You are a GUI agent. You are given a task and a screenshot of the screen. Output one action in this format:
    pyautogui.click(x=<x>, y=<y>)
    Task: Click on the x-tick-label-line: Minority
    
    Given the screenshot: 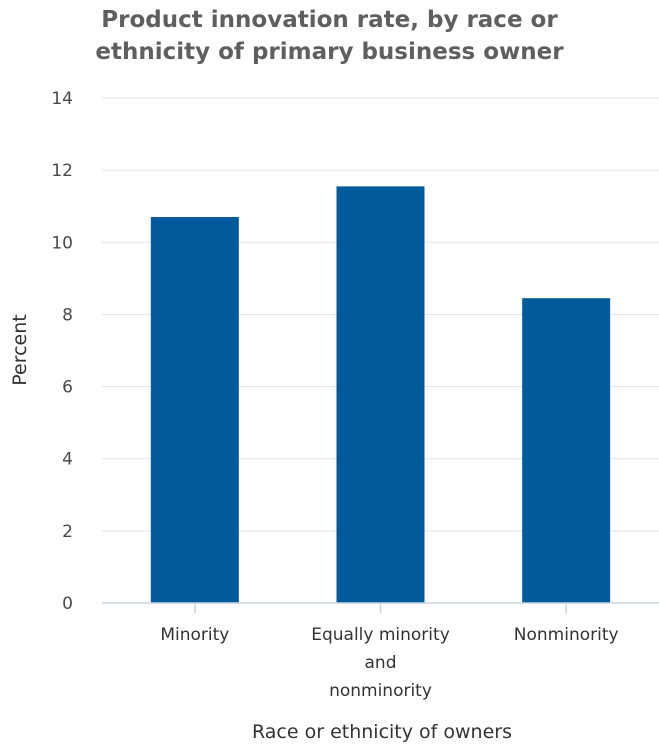 What is the action you would take?
    pyautogui.click(x=194, y=635)
    